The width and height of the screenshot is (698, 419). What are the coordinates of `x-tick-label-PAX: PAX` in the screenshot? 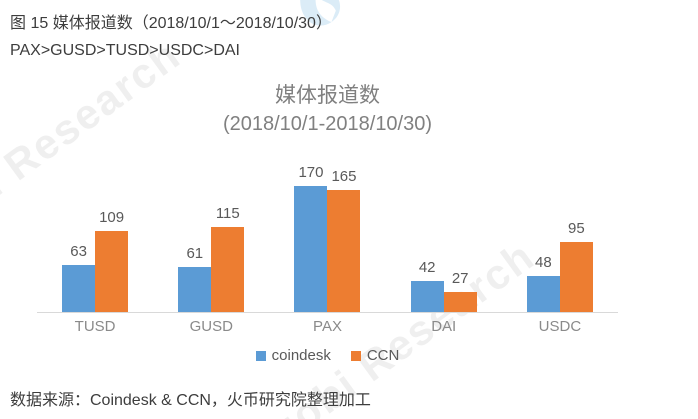 It's located at (327, 326).